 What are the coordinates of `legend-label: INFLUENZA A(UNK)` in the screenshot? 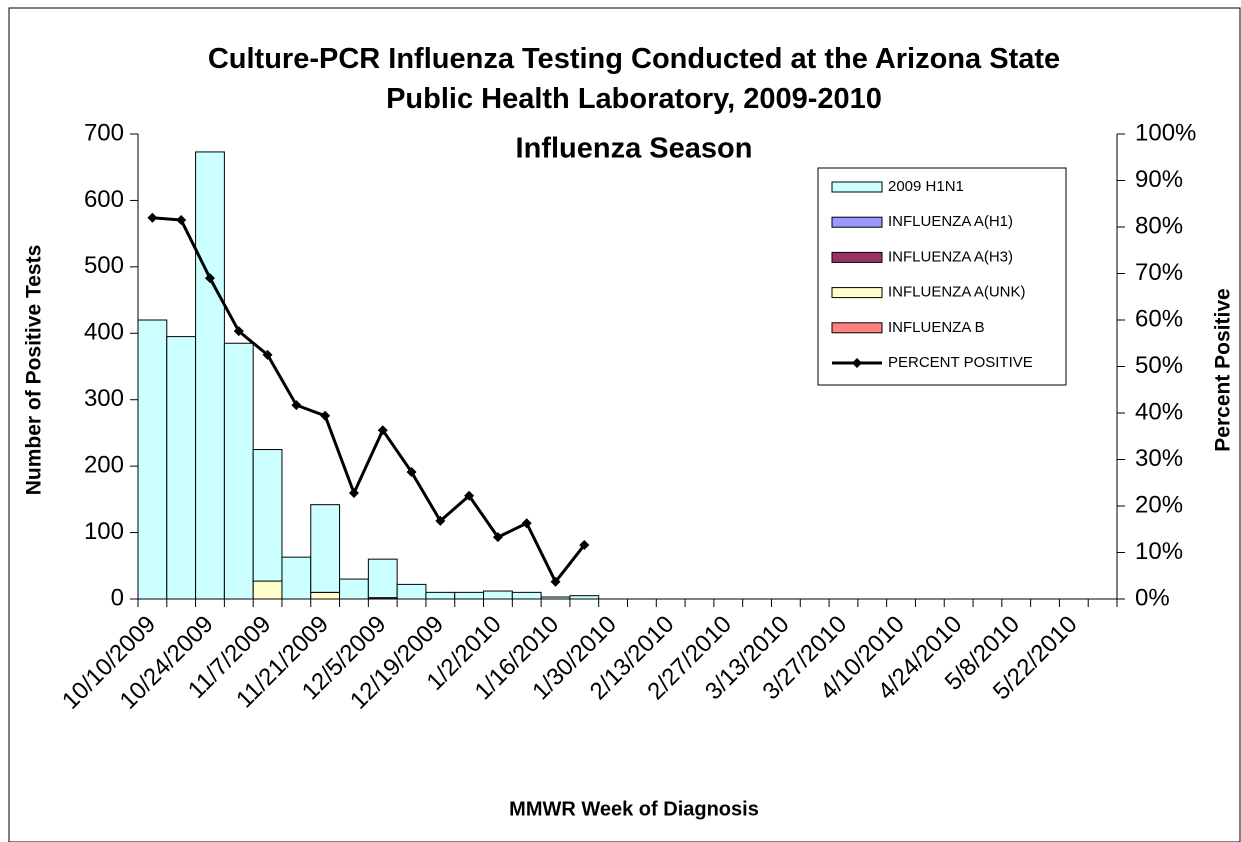 It's located at (957, 292).